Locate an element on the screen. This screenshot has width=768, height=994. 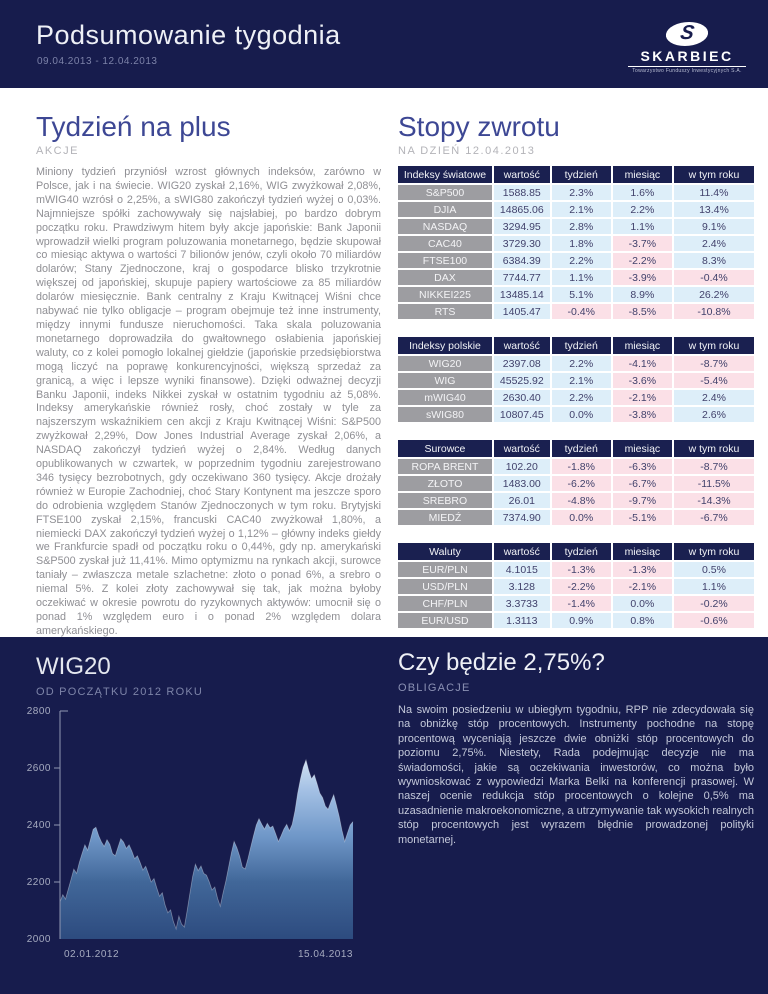
table-row: ZŁOTO 1483.00 -6.2% -6.7% -11.5% is located at coordinates (576, 483).